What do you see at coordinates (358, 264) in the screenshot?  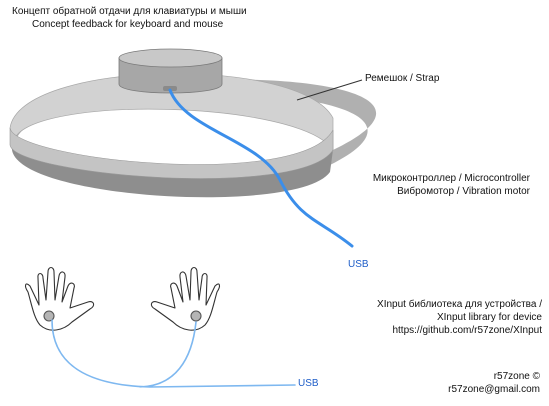 I see `usb-label-device: USB` at bounding box center [358, 264].